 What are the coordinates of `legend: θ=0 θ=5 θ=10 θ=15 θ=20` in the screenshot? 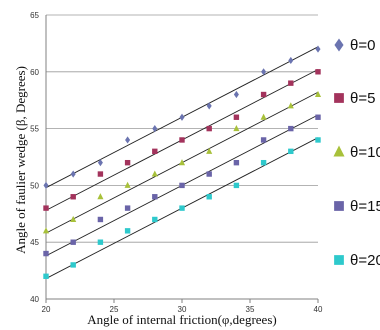 It's located at (356, 153).